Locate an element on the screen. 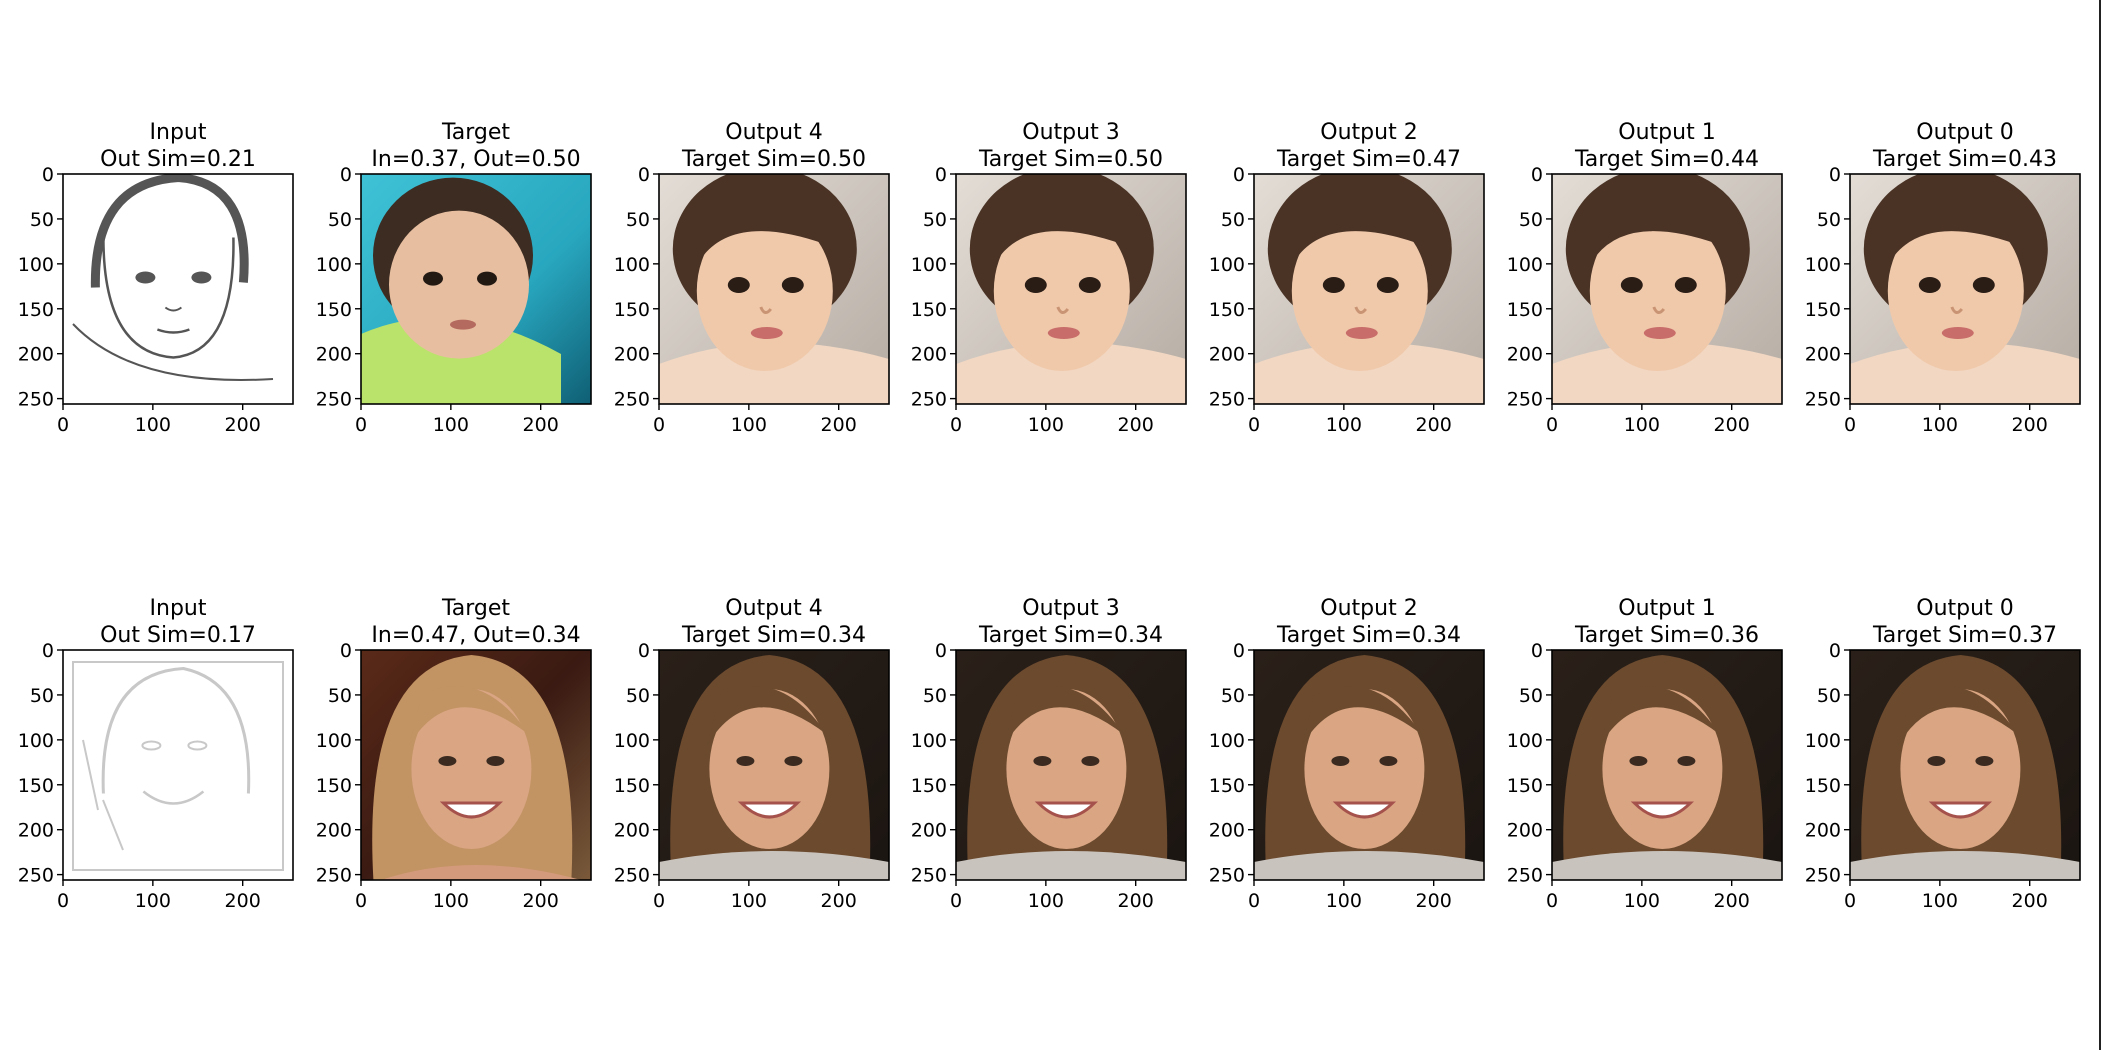 The image size is (2102, 1050). panel-title-line2: In=0.47, Out=0.34 is located at coordinates (475, 635).